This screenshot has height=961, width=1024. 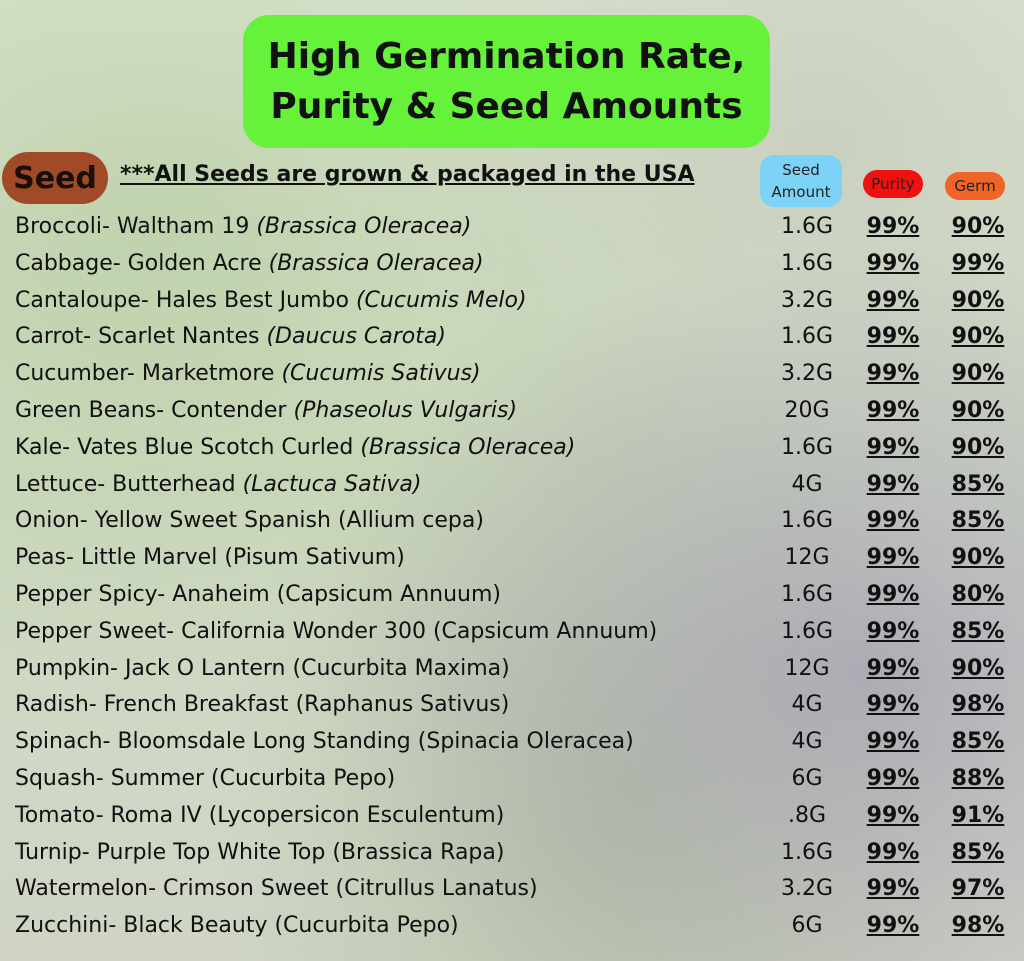 What do you see at coordinates (138, 263) in the screenshot?
I see `common-name: Cabbage- Golden Acre` at bounding box center [138, 263].